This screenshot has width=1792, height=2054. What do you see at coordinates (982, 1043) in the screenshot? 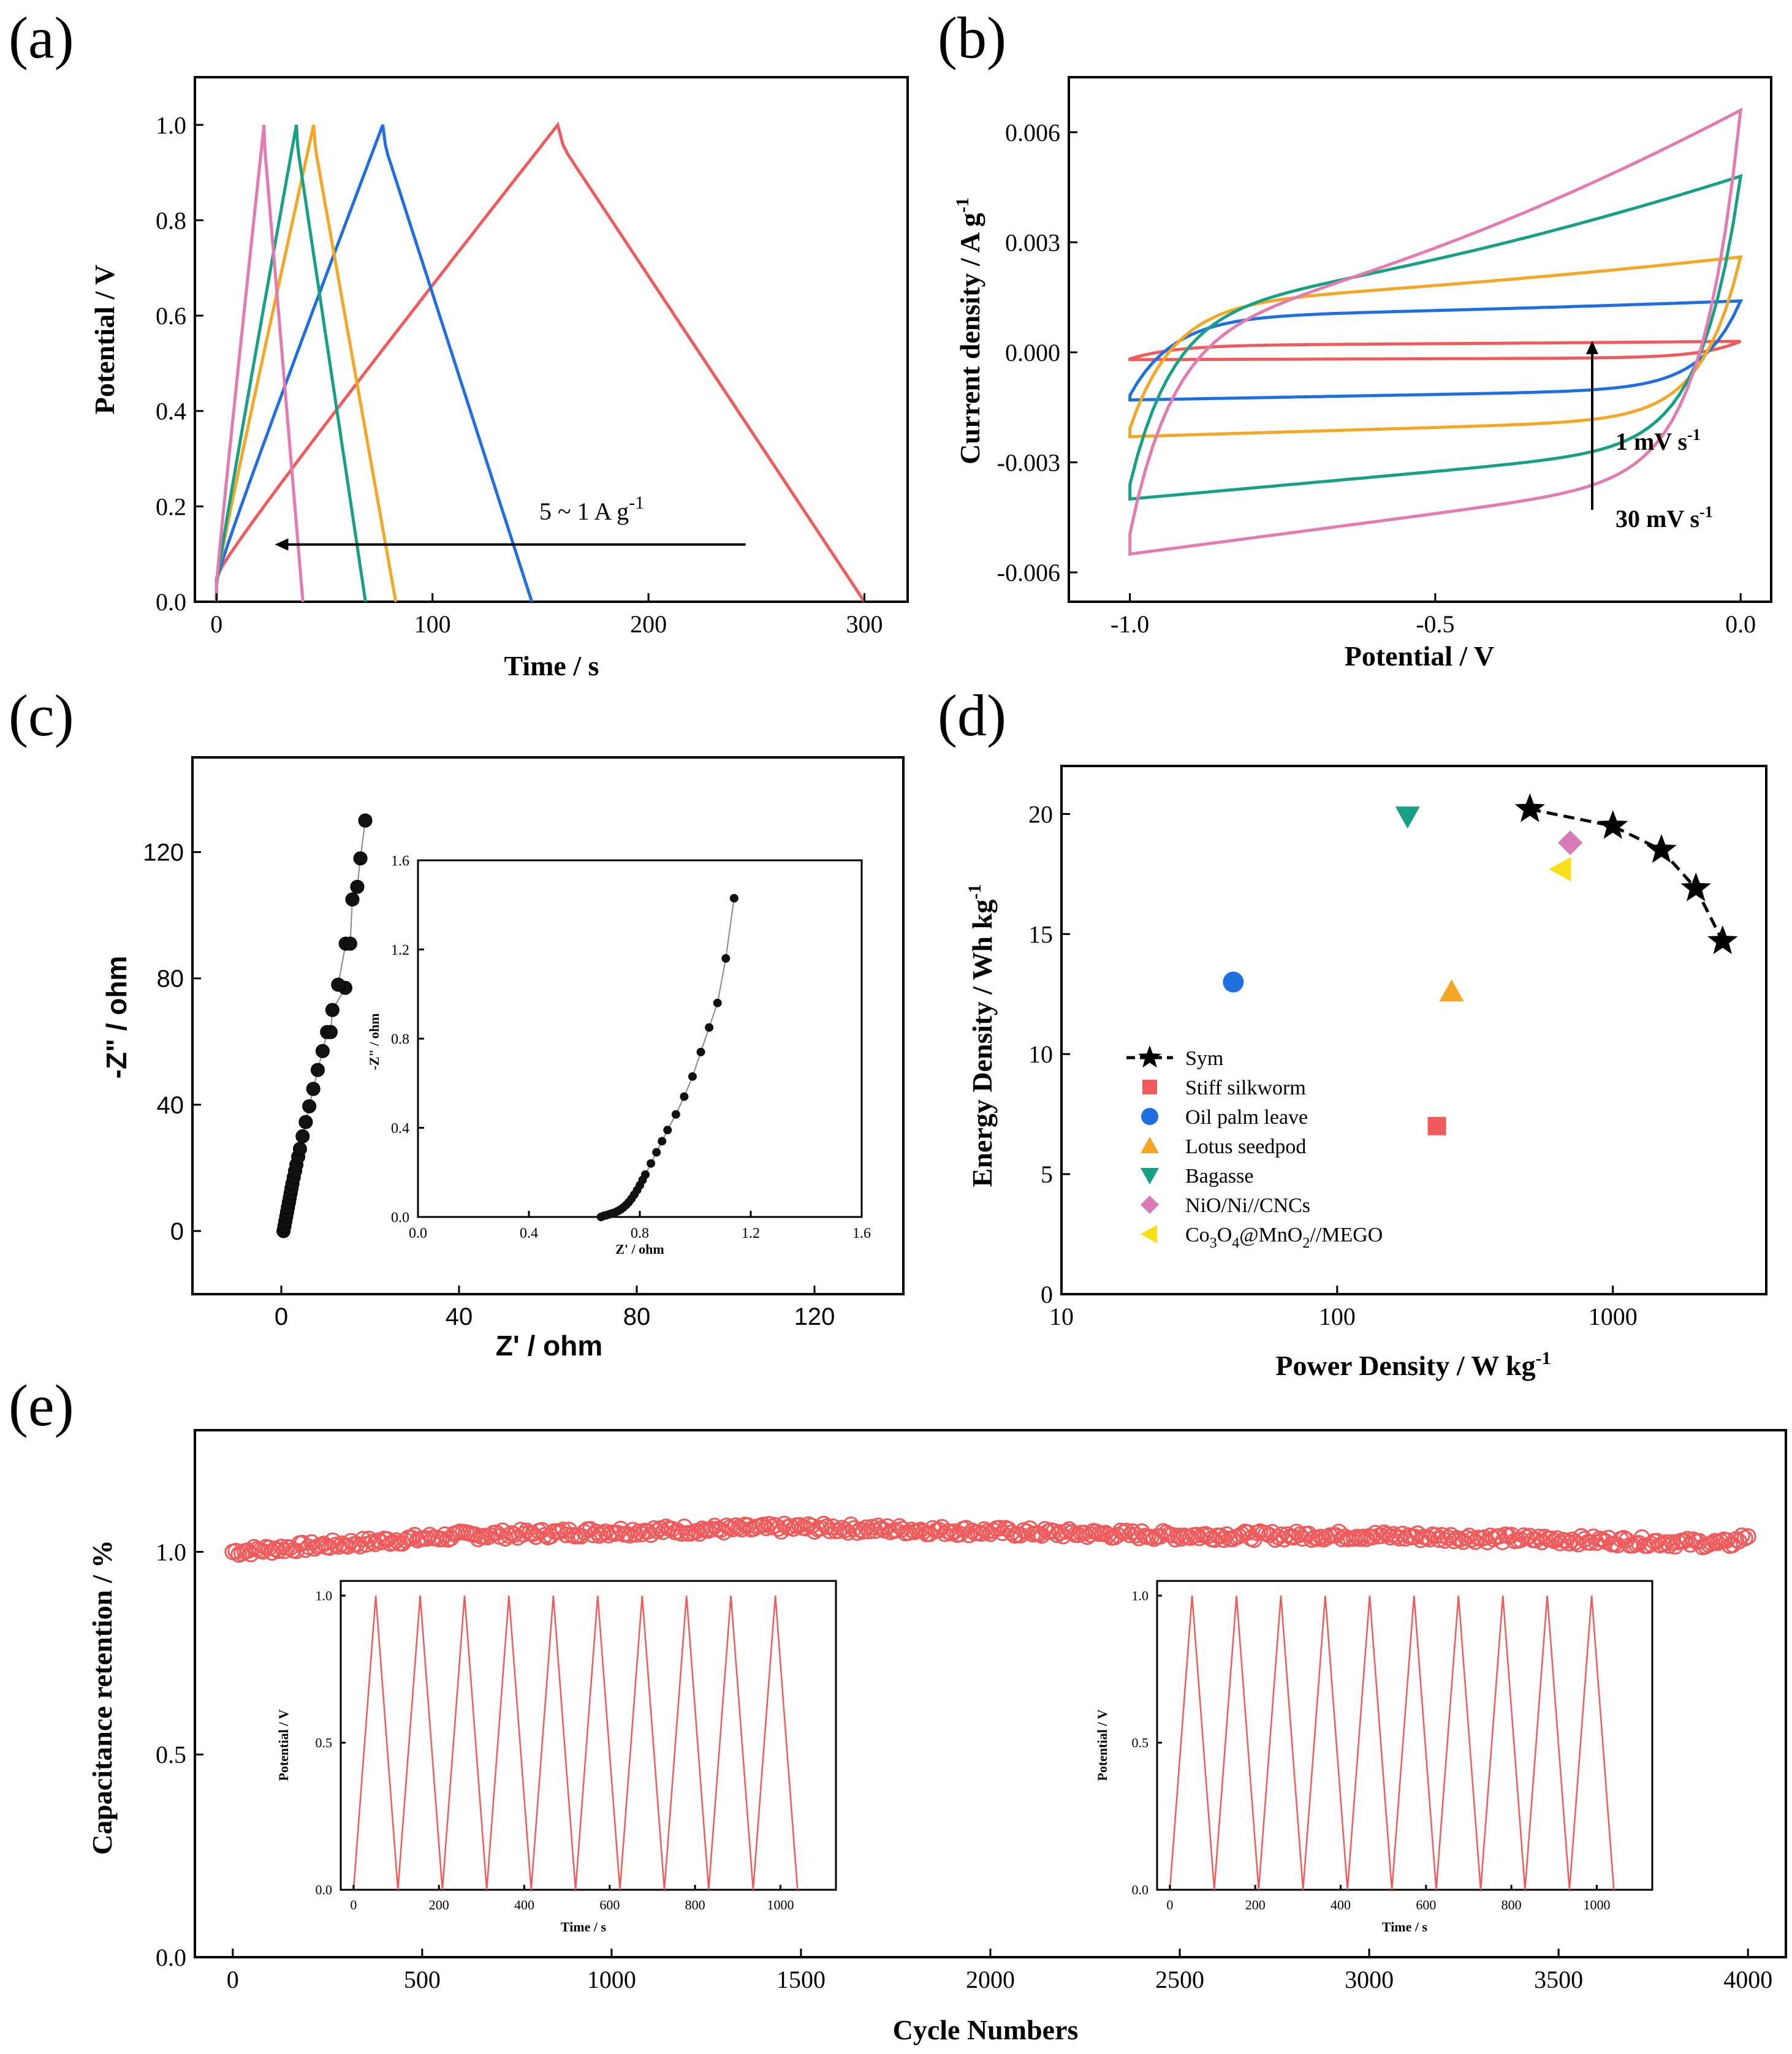
I see `panel-d-y-label-text: Energy Density / Wh kg` at bounding box center [982, 1043].